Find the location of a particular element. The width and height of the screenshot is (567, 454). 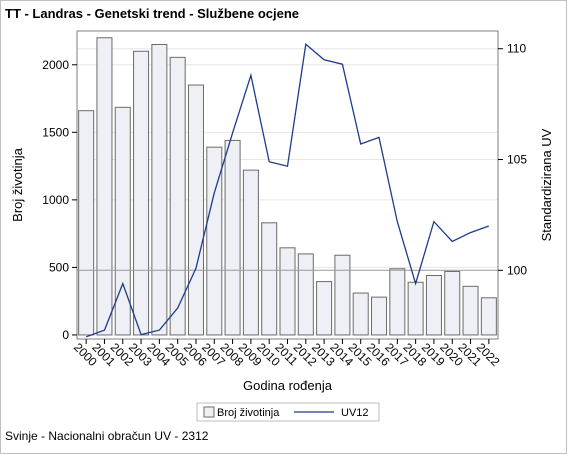

y-tick-label: 500 is located at coordinates (59, 267).